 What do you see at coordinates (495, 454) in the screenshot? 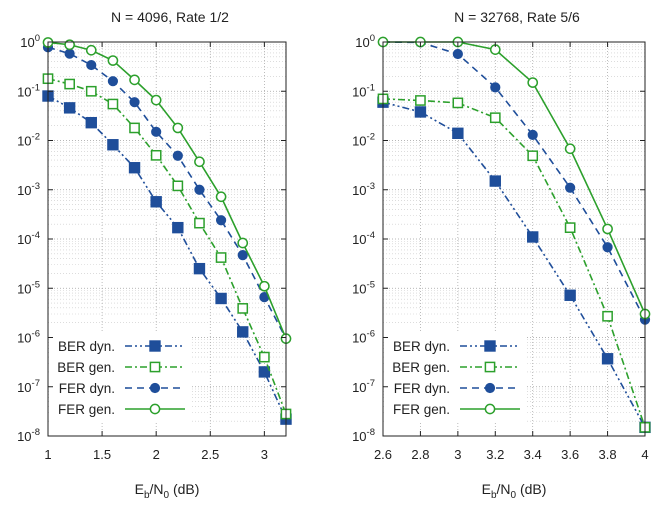
I see `x-tick-label: 3.2` at bounding box center [495, 454].